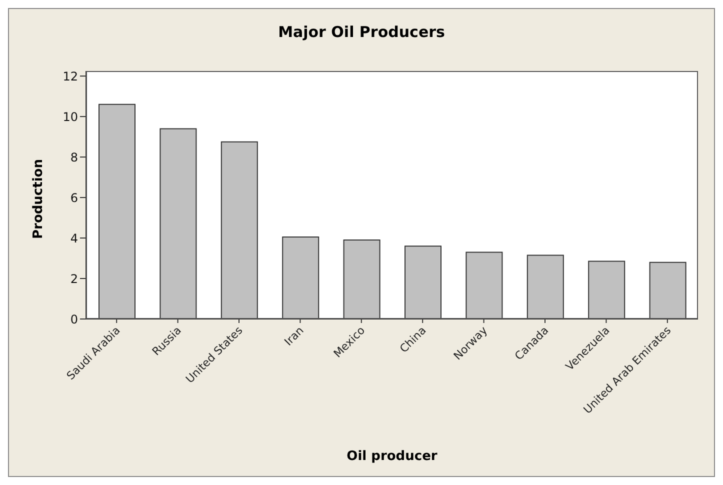 This screenshot has height=485, width=723. What do you see at coordinates (74, 319) in the screenshot?
I see `y-tick-label: 0` at bounding box center [74, 319].